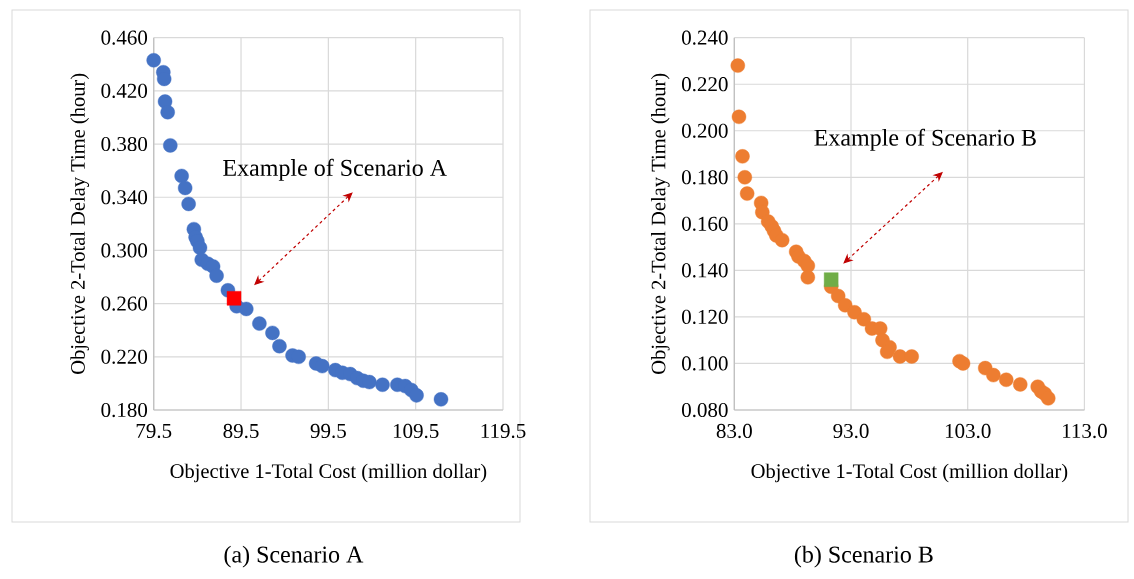 This screenshot has height=579, width=1134. Describe the element at coordinates (124, 91) in the screenshot. I see `y-tick-label: 0.420` at that location.